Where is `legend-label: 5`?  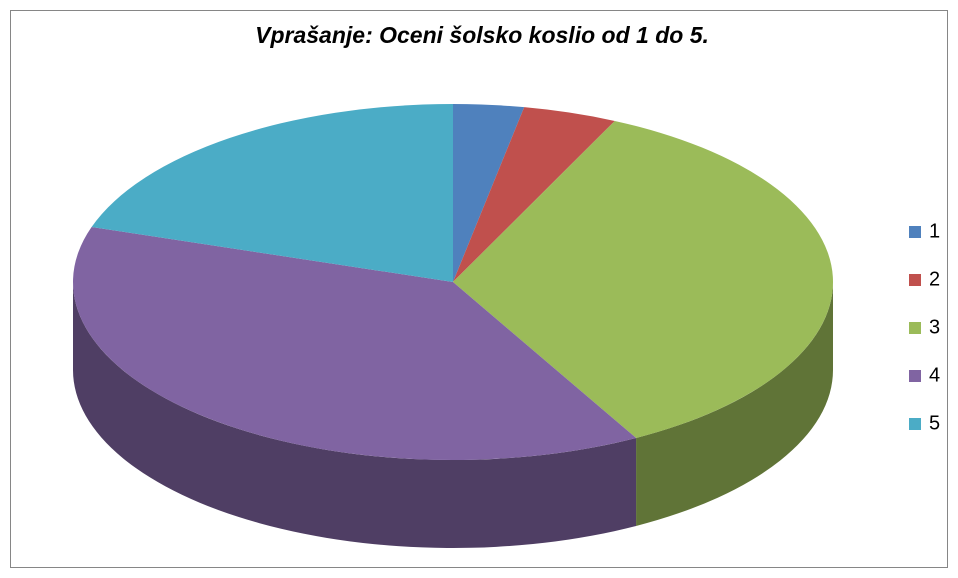
legend-label: 5 is located at coordinates (934, 423).